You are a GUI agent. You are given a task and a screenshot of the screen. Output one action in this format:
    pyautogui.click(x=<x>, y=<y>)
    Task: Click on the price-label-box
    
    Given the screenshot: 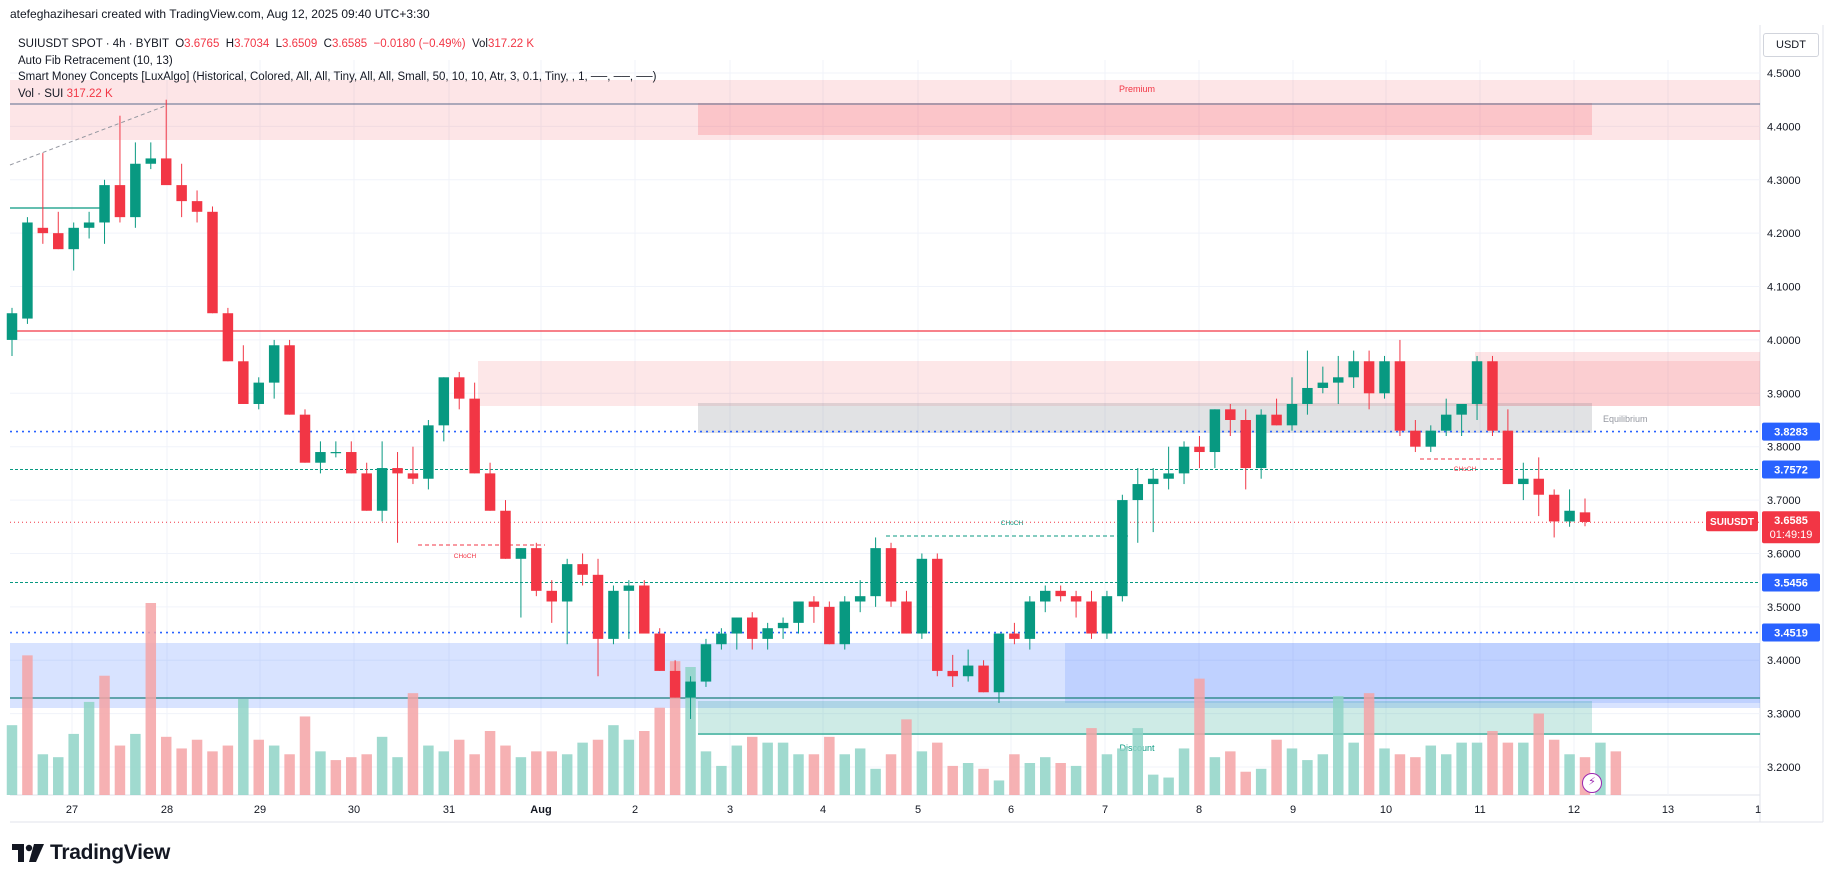 What is the action you would take?
    pyautogui.click(x=1791, y=632)
    